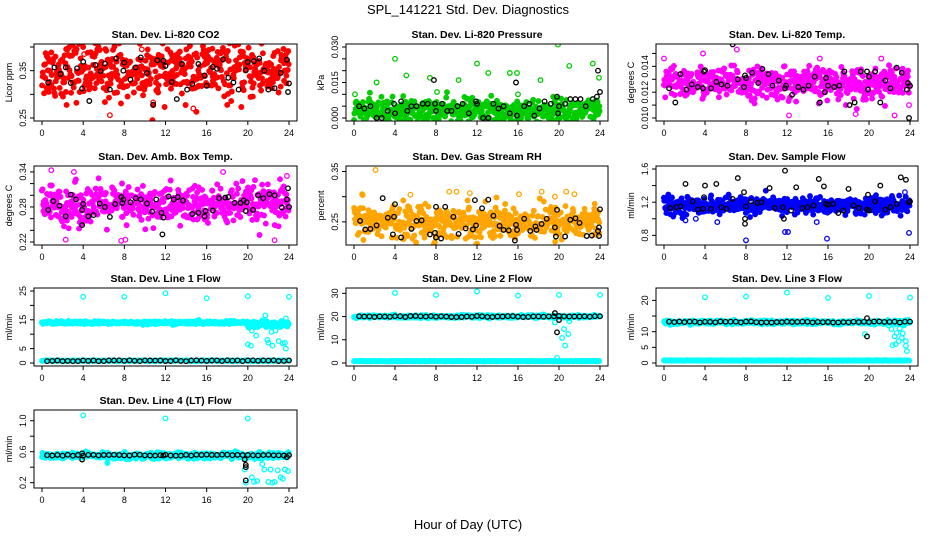  I want to click on x-tick-label: 24, so click(600, 133).